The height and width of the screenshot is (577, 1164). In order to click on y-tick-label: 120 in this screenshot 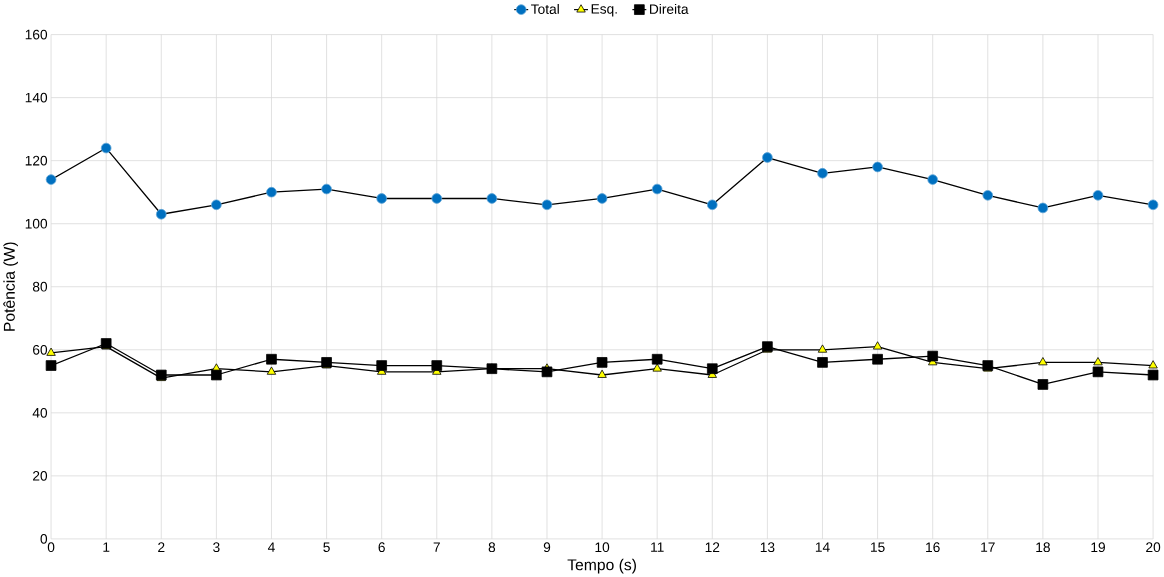, I will do `click(36, 160)`.